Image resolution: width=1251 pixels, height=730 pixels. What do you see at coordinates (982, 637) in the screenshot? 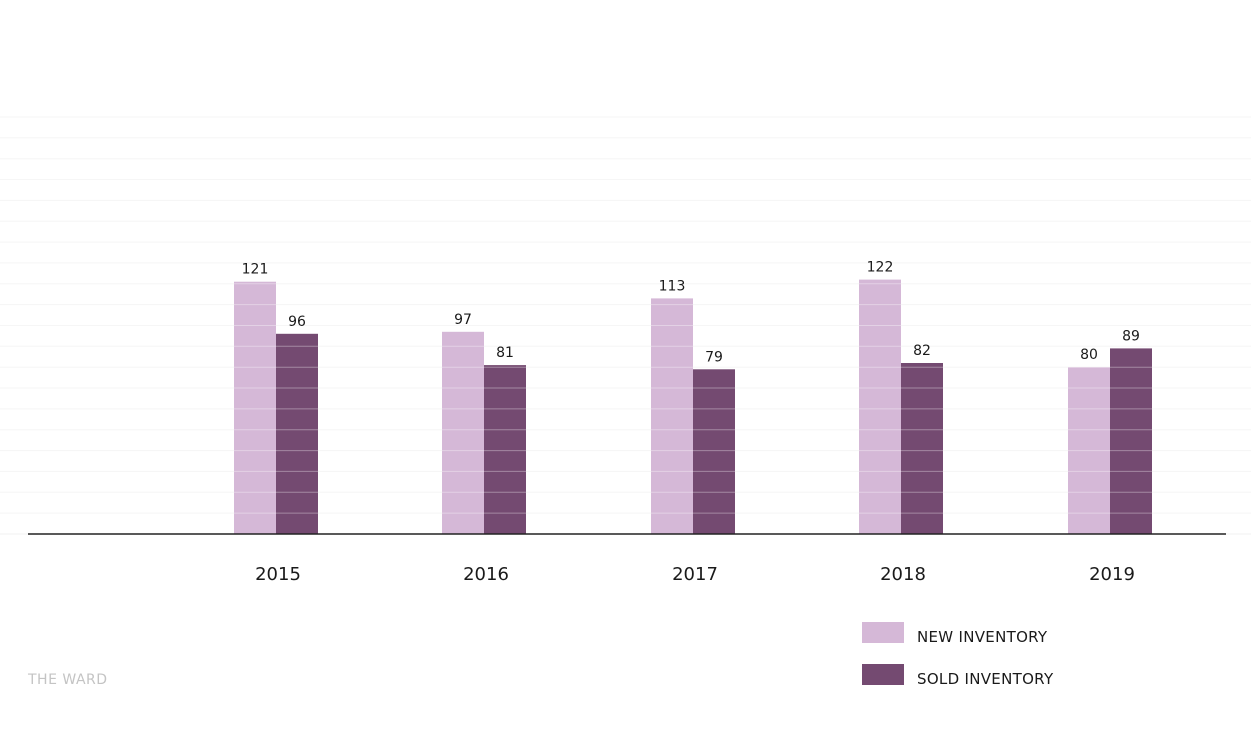
I see `legend-label-new-inventory: NEW INVENTORY` at bounding box center [982, 637].